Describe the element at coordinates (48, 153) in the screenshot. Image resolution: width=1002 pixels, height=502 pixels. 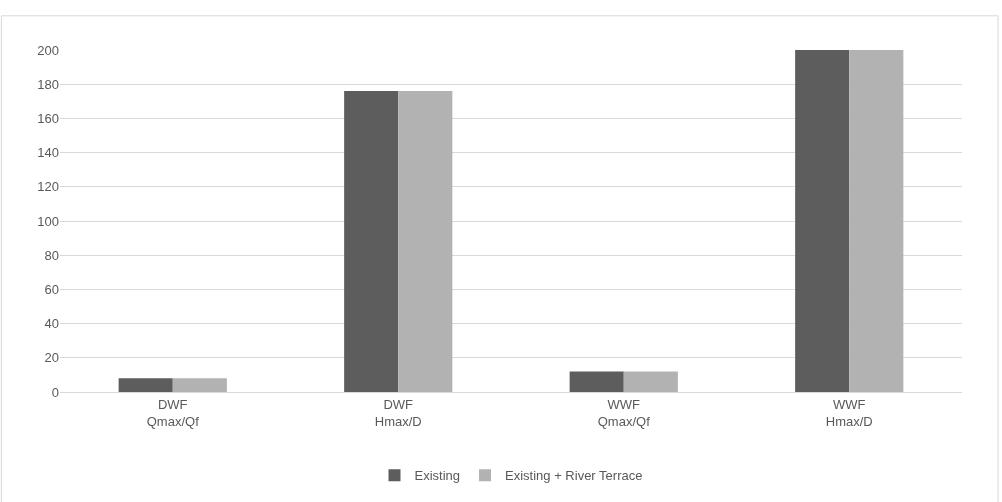
I see `y-tick-label: 140` at that location.